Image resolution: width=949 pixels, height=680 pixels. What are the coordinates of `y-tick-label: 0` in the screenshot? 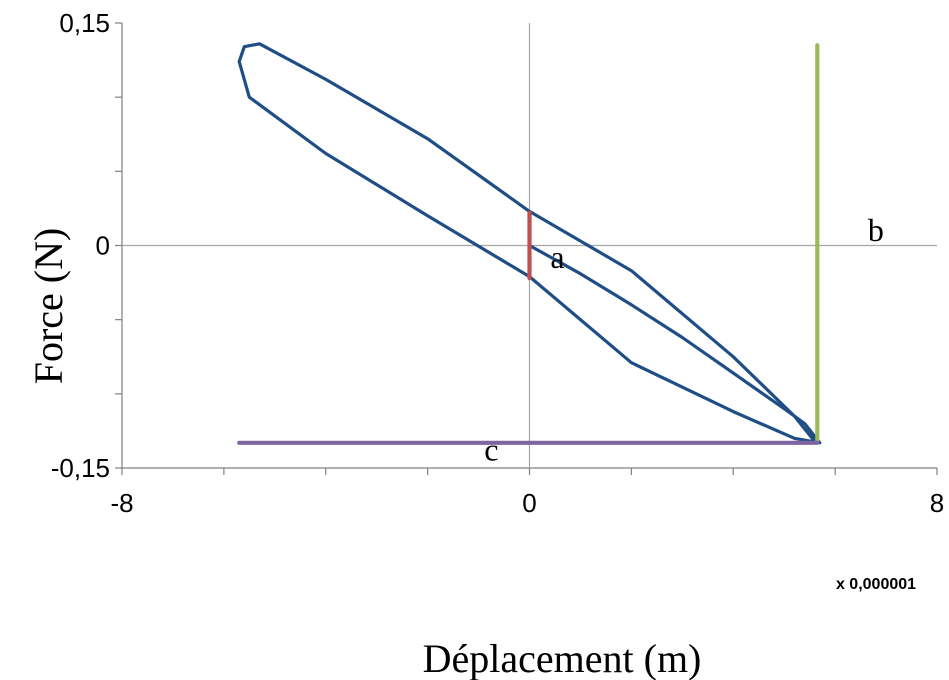 It's located at (103, 246).